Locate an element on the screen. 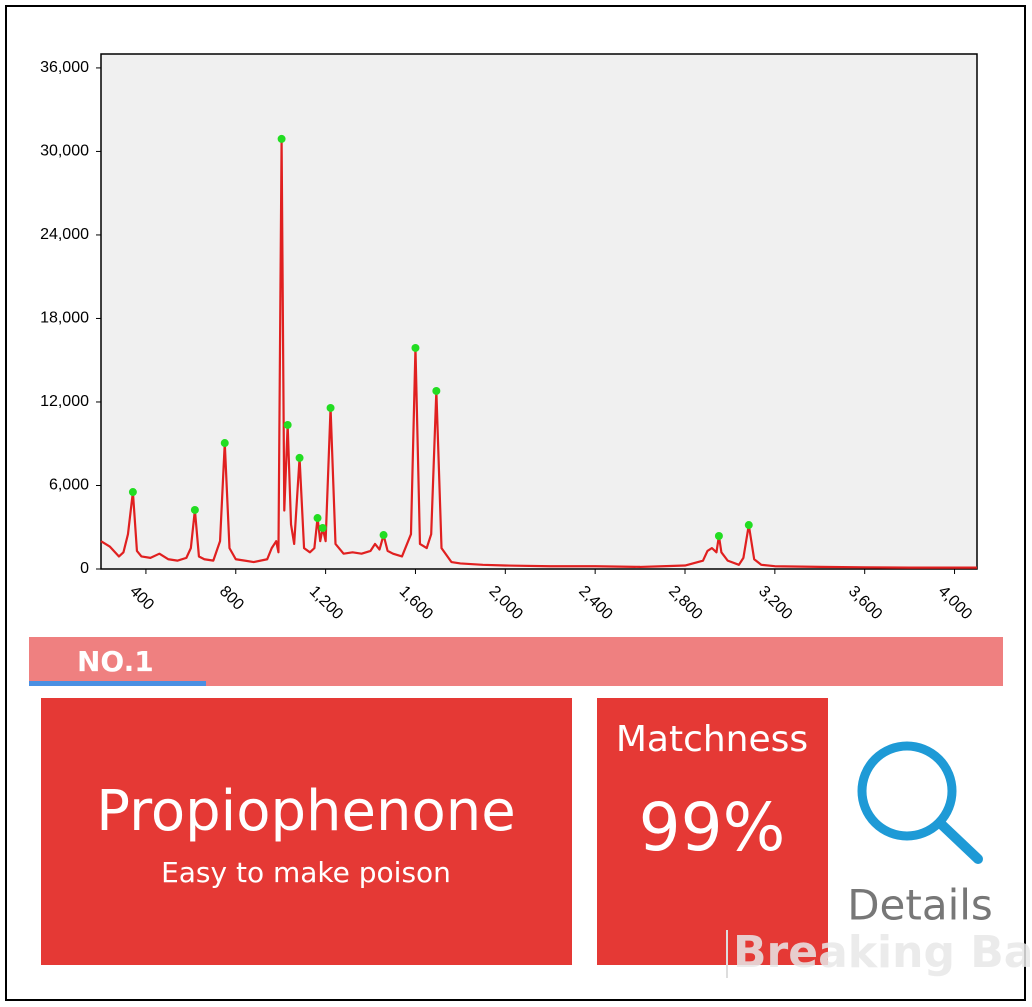  details-label: Details is located at coordinates (920, 905).